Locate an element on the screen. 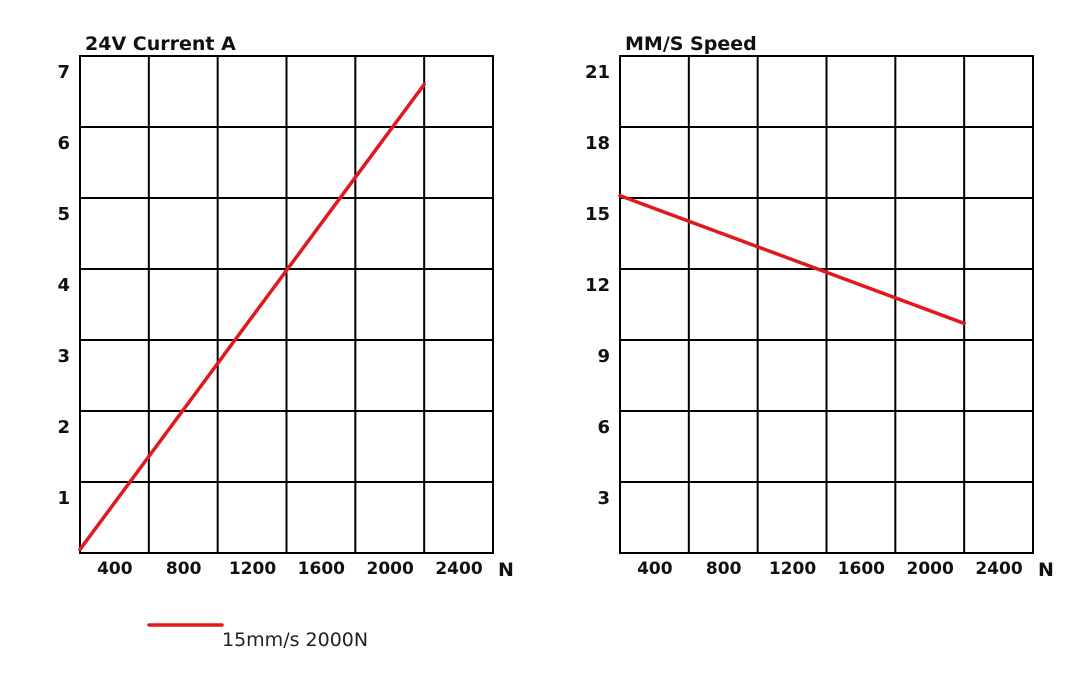 Image resolution: width=1083 pixels, height=690 pixels. speed-xtick-label: 1600 is located at coordinates (861, 569).